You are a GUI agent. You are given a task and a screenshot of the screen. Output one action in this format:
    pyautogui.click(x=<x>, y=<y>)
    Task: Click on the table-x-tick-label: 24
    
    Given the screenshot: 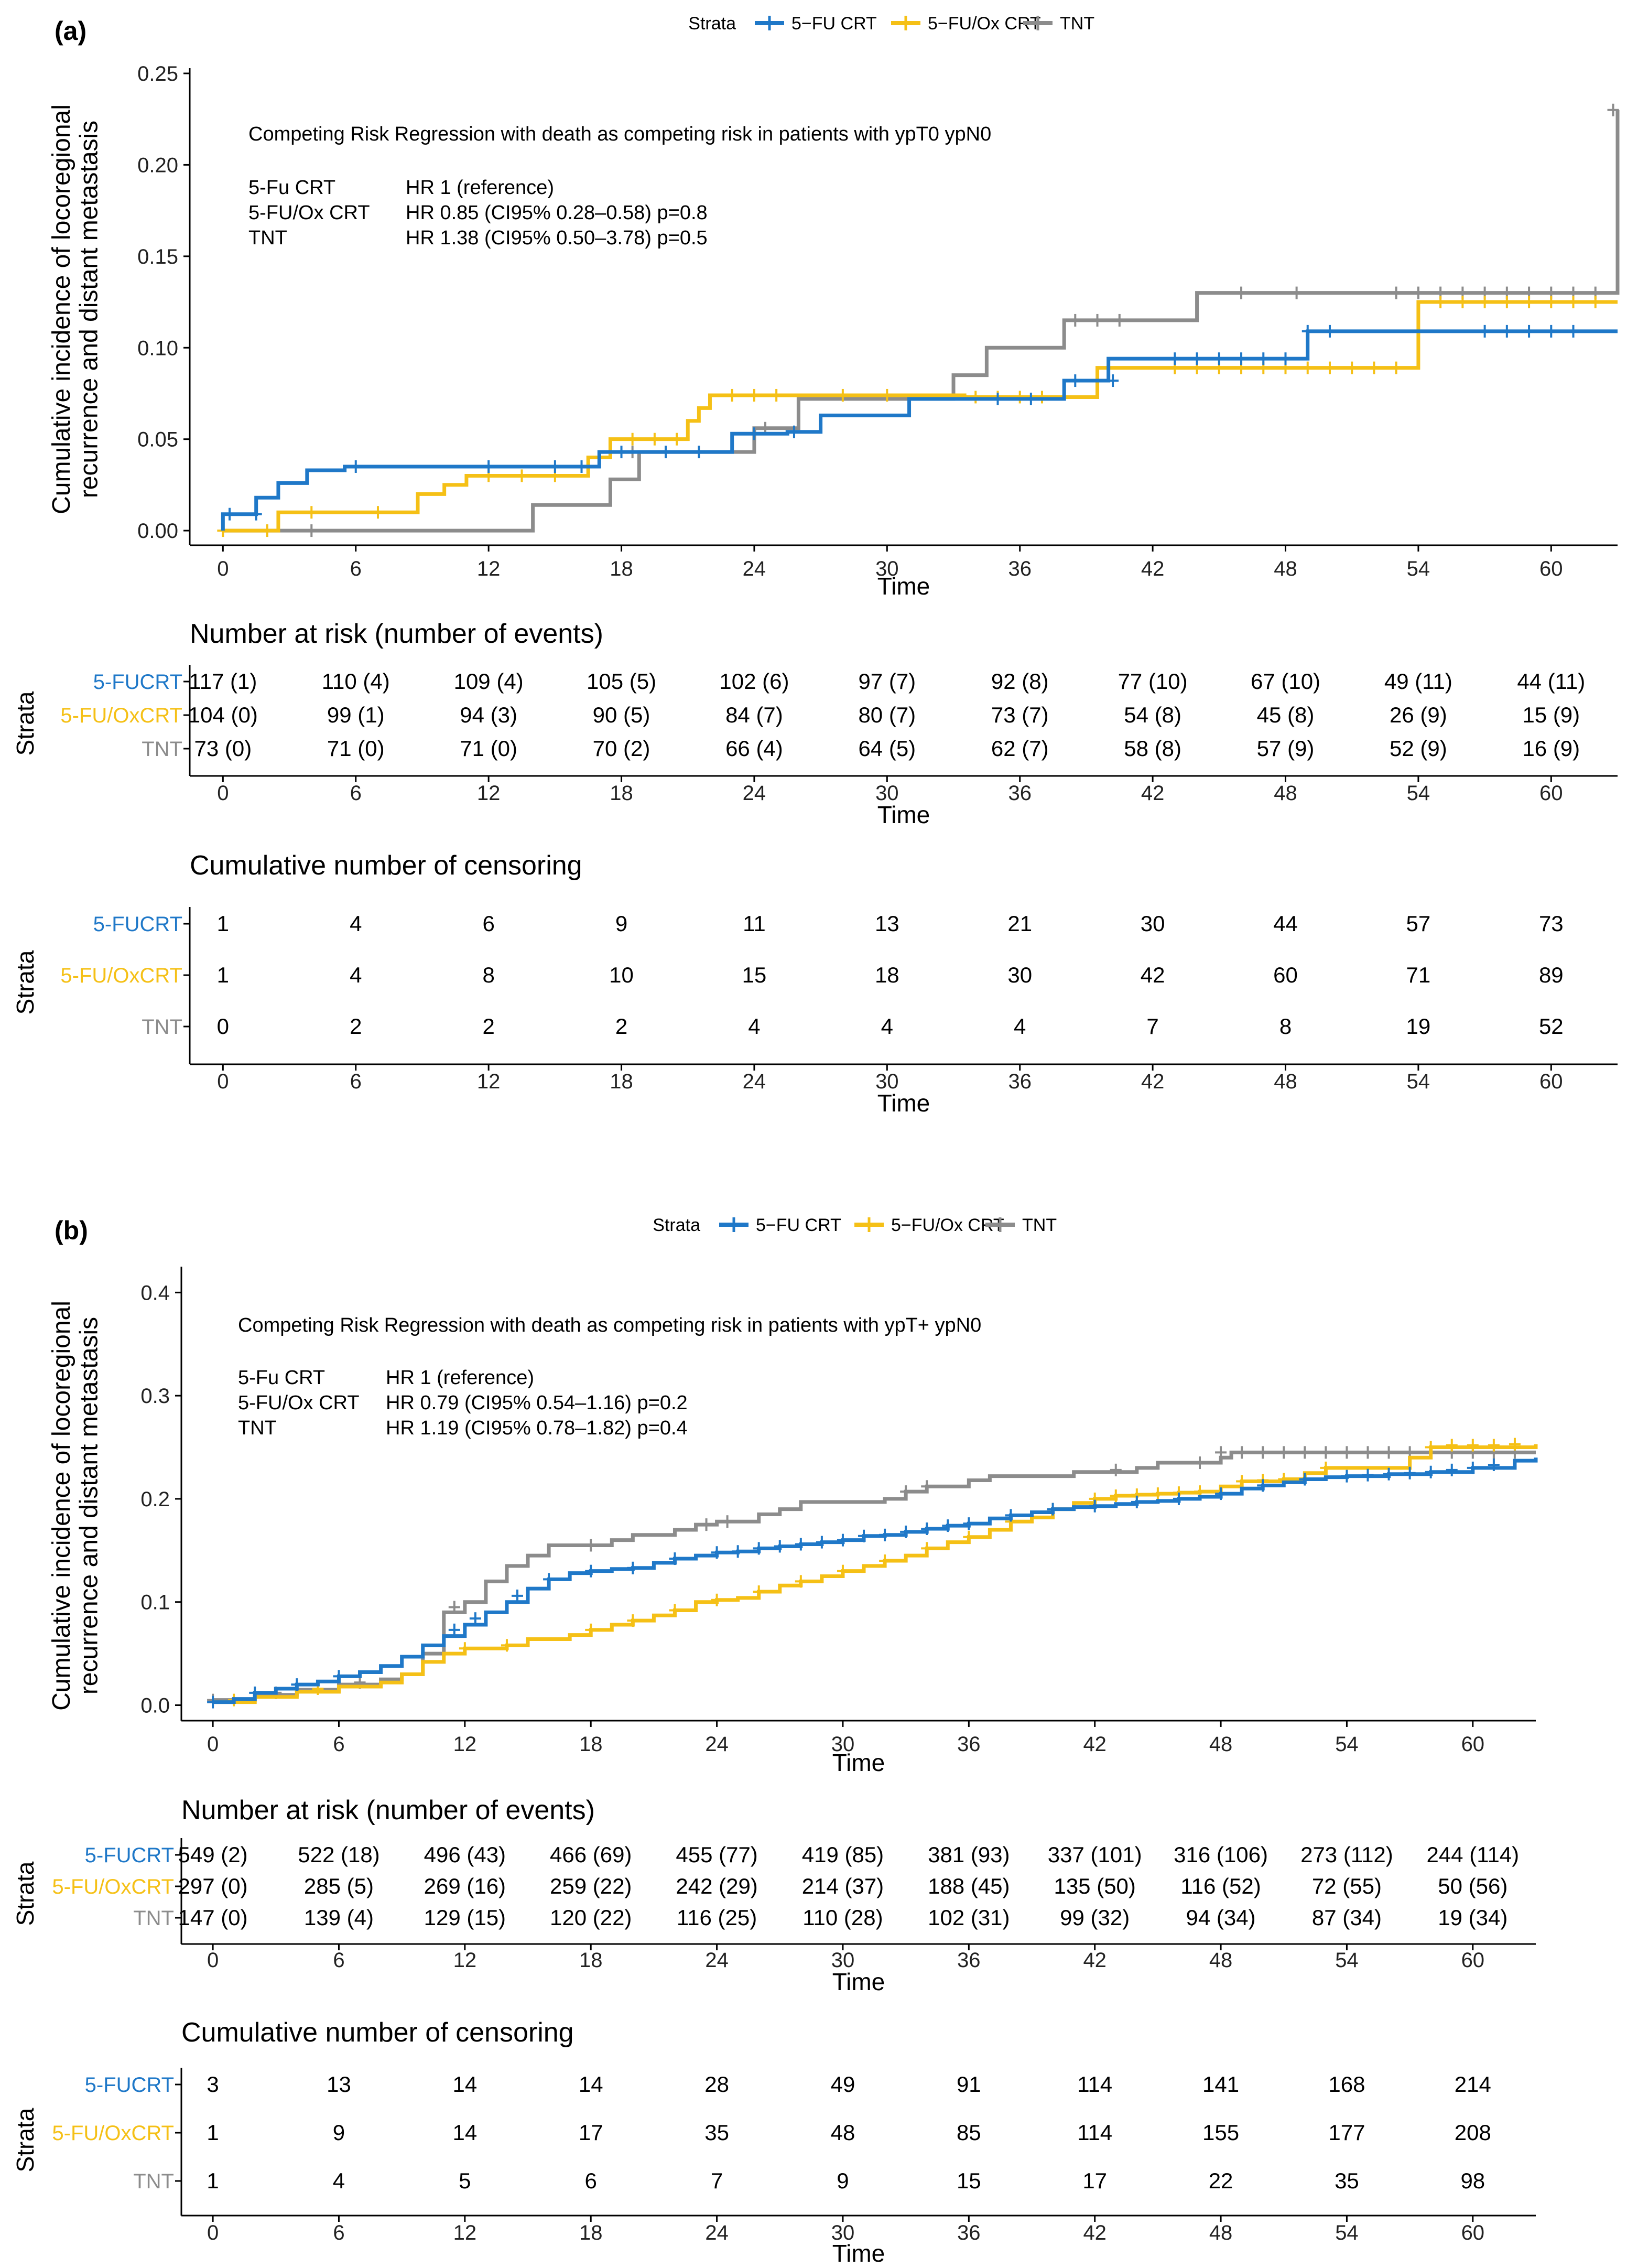 What is the action you would take?
    pyautogui.click(x=754, y=793)
    